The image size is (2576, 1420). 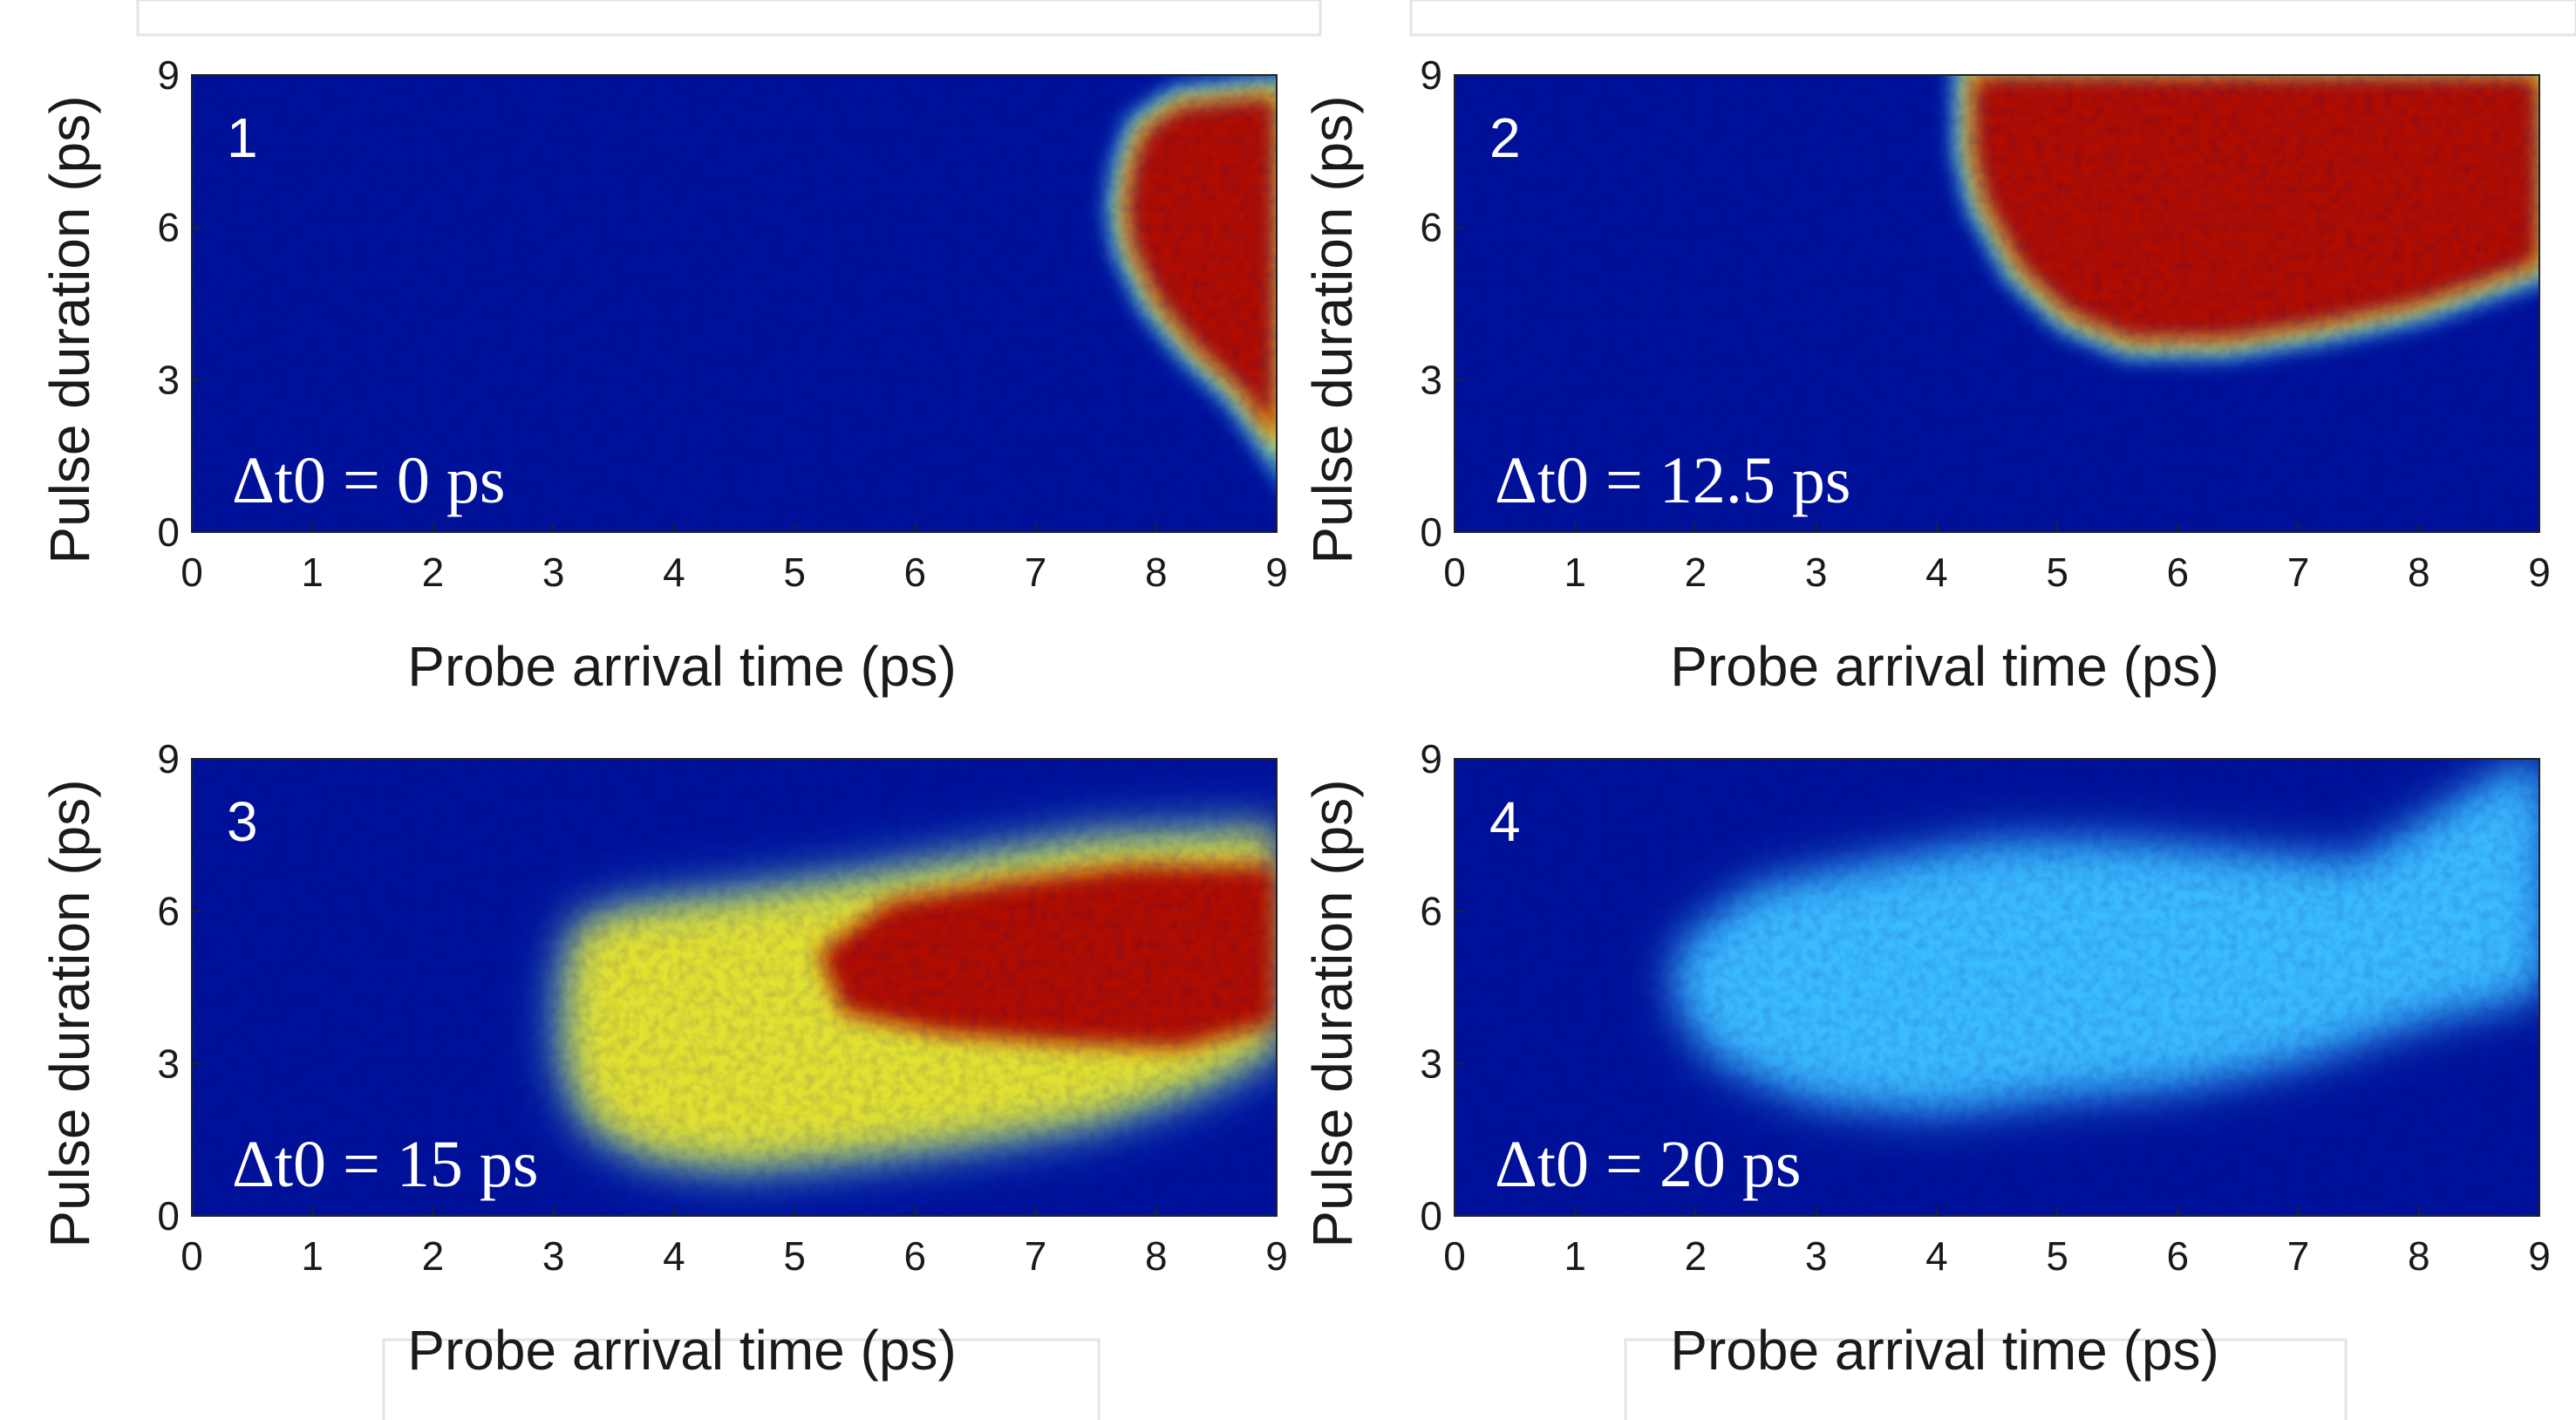 What do you see at coordinates (243, 137) in the screenshot?
I see `panel-number: 1` at bounding box center [243, 137].